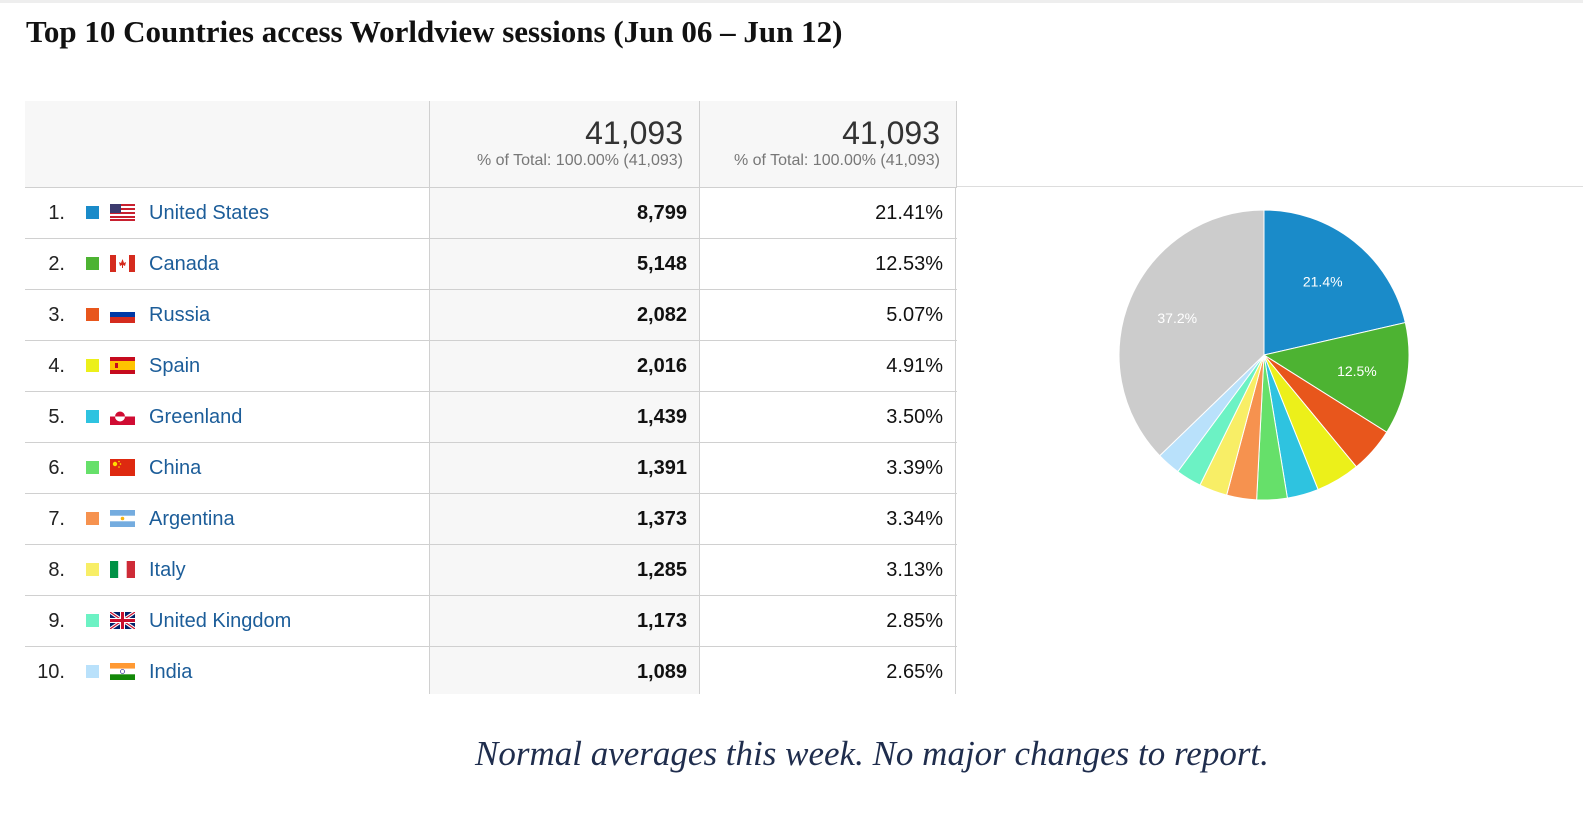 The image size is (1583, 816). What do you see at coordinates (122, 212) in the screenshot?
I see `us-flag-icon` at bounding box center [122, 212].